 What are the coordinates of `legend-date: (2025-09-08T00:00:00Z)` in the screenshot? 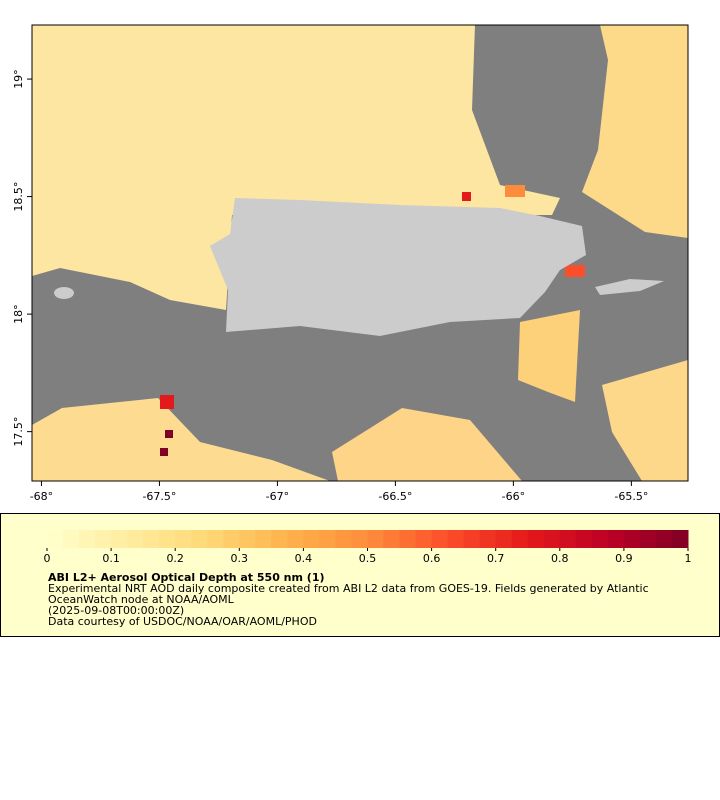 It's located at (116, 610).